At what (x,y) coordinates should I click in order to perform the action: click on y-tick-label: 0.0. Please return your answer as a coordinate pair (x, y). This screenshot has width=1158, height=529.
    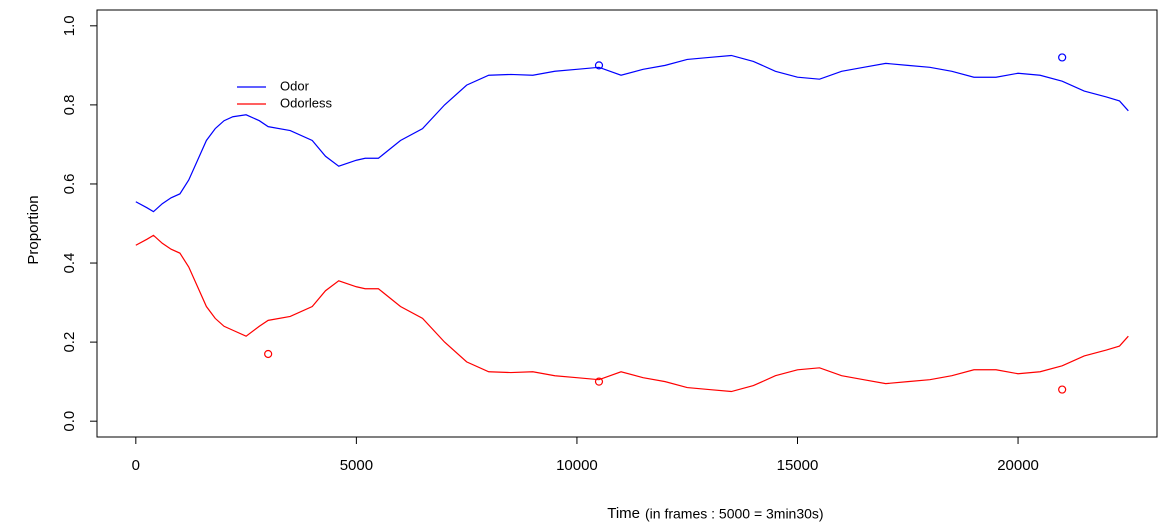
    Looking at the image, I should click on (69, 421).